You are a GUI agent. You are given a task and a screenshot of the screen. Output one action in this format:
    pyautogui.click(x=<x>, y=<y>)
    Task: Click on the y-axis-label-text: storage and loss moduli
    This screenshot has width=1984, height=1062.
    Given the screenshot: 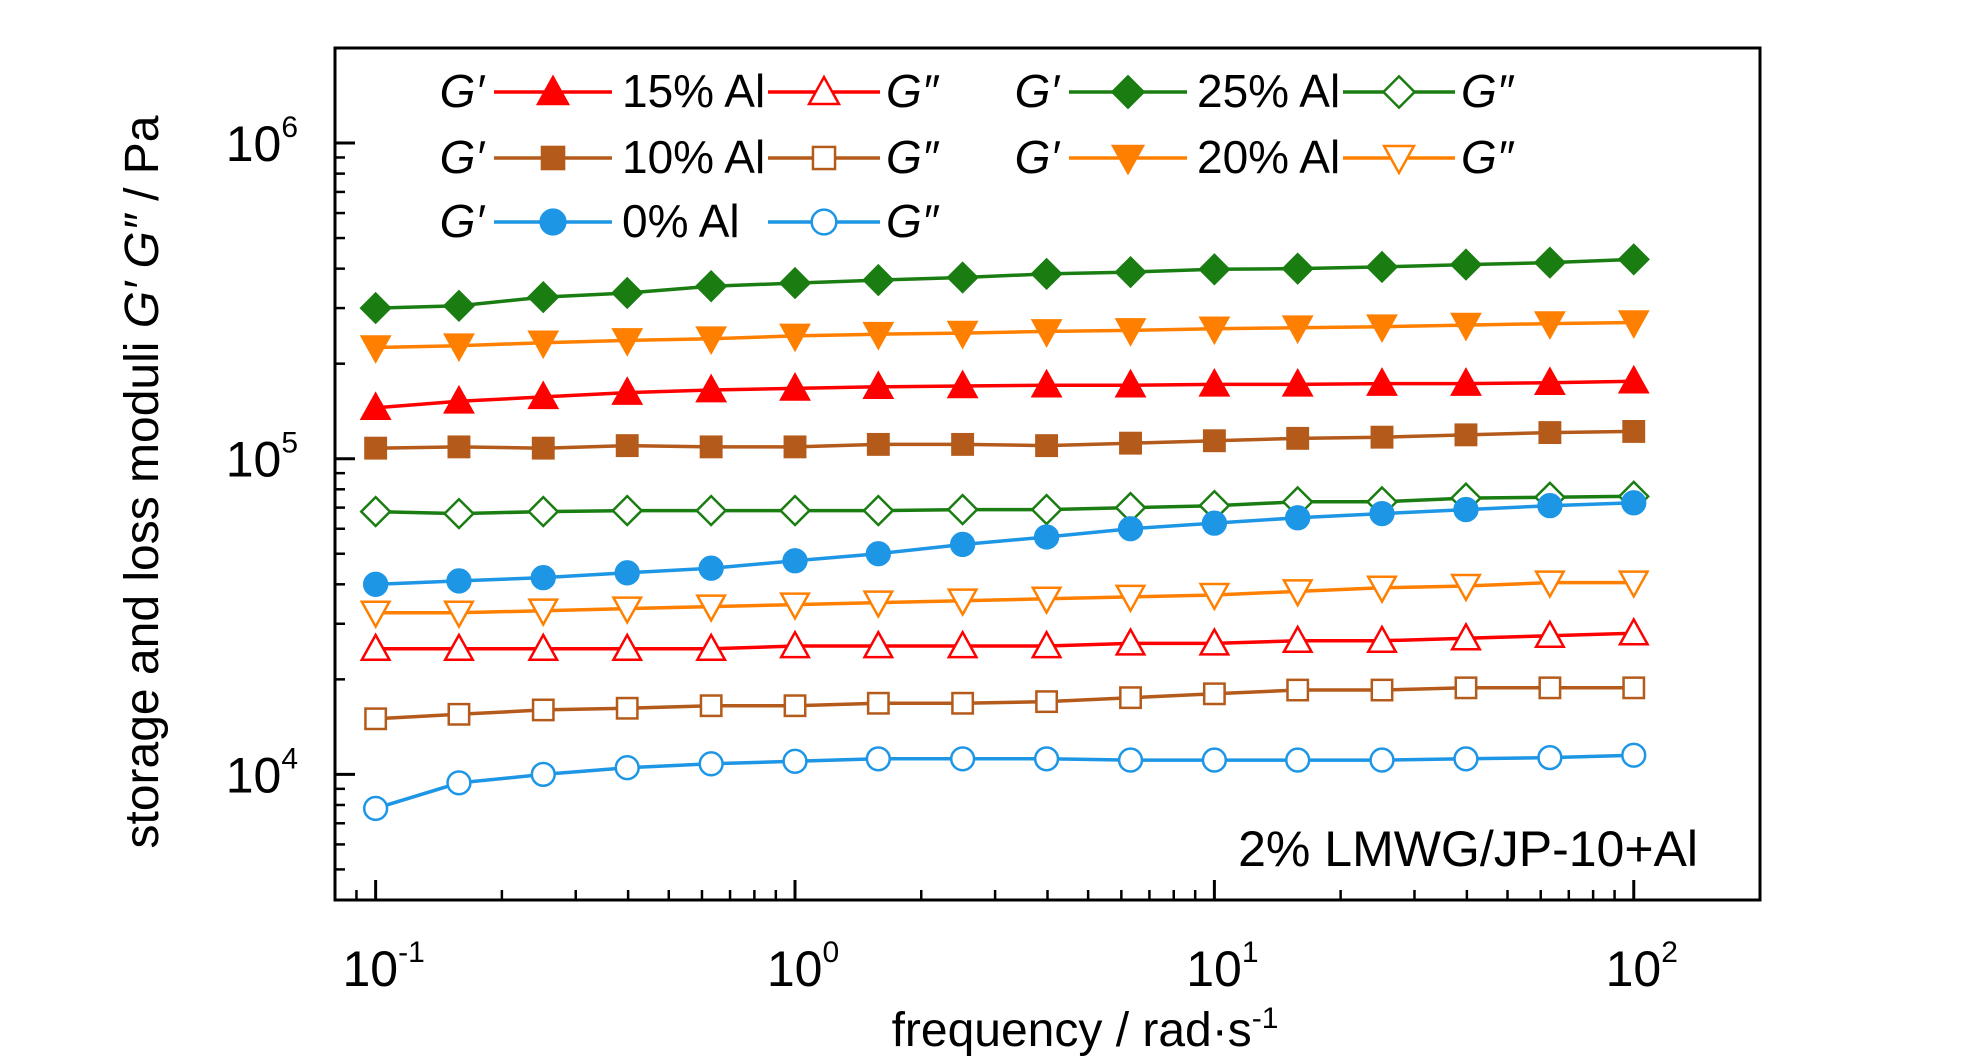 What is the action you would take?
    pyautogui.click(x=142, y=588)
    